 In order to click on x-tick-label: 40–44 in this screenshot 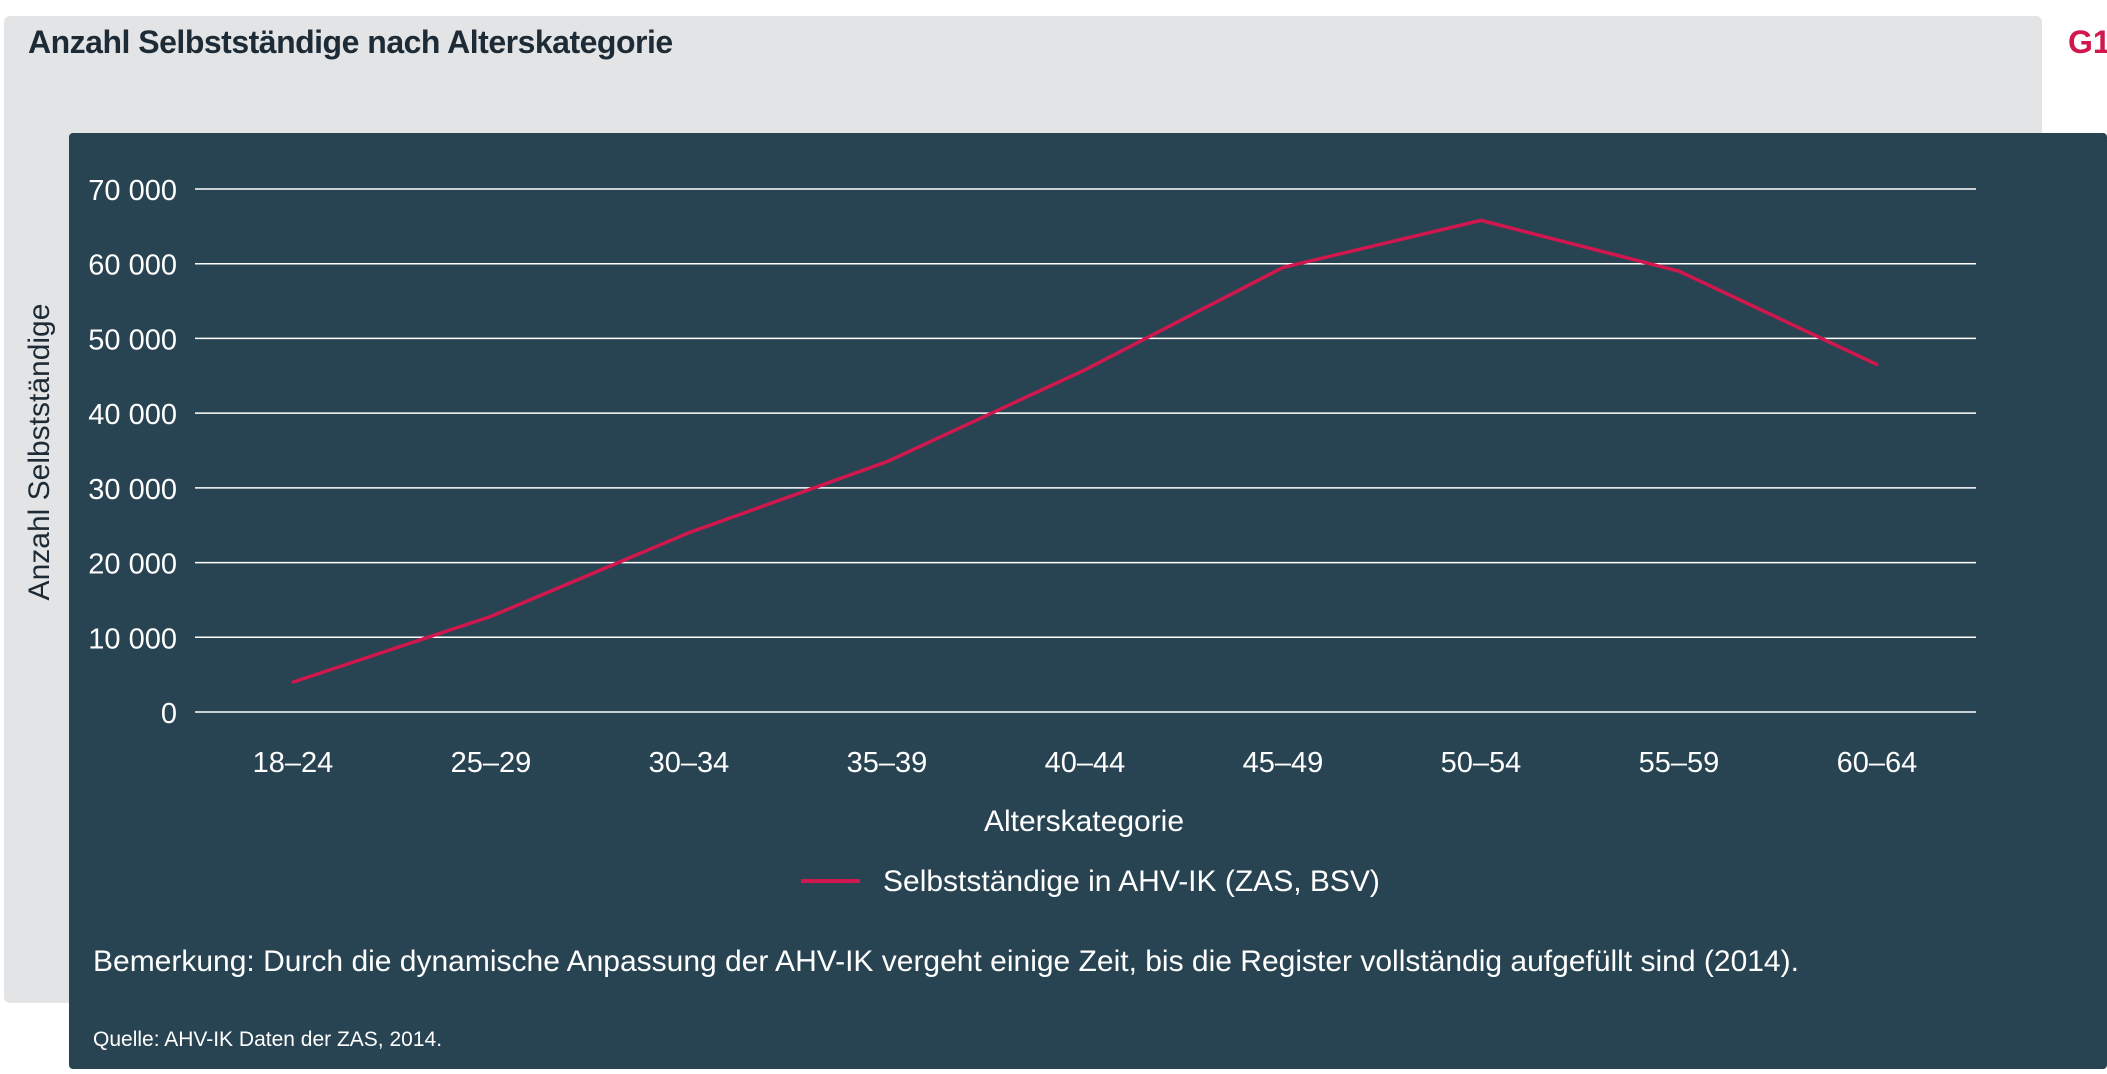, I will do `click(1085, 763)`.